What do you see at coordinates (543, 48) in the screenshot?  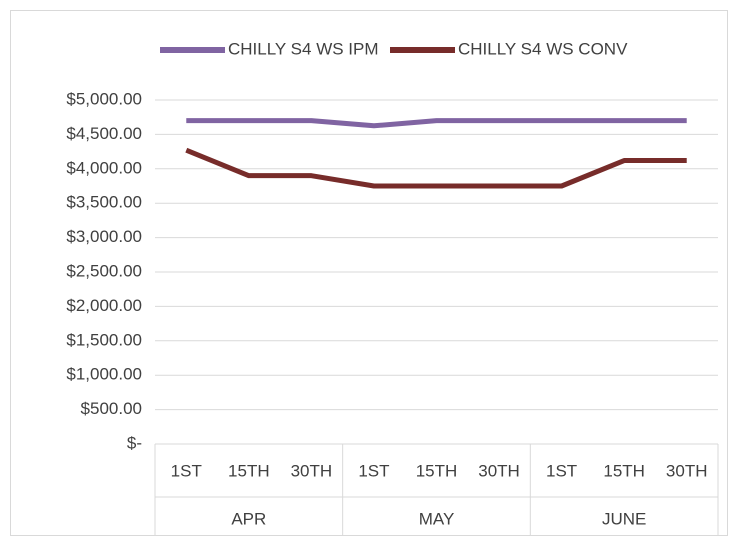 I see `legend-label: CHILLY S4 WS CONV` at bounding box center [543, 48].